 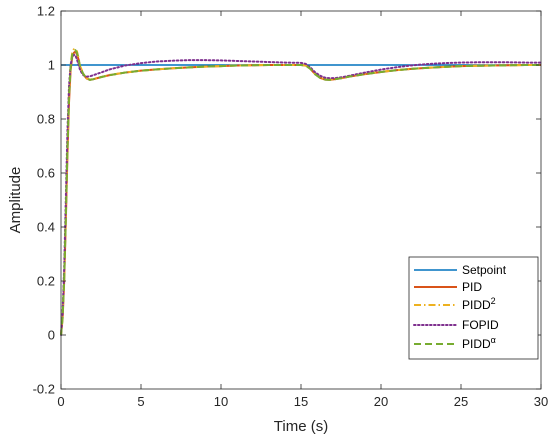 What do you see at coordinates (46, 173) in the screenshot?
I see `y-tick-label: 0.6` at bounding box center [46, 173].